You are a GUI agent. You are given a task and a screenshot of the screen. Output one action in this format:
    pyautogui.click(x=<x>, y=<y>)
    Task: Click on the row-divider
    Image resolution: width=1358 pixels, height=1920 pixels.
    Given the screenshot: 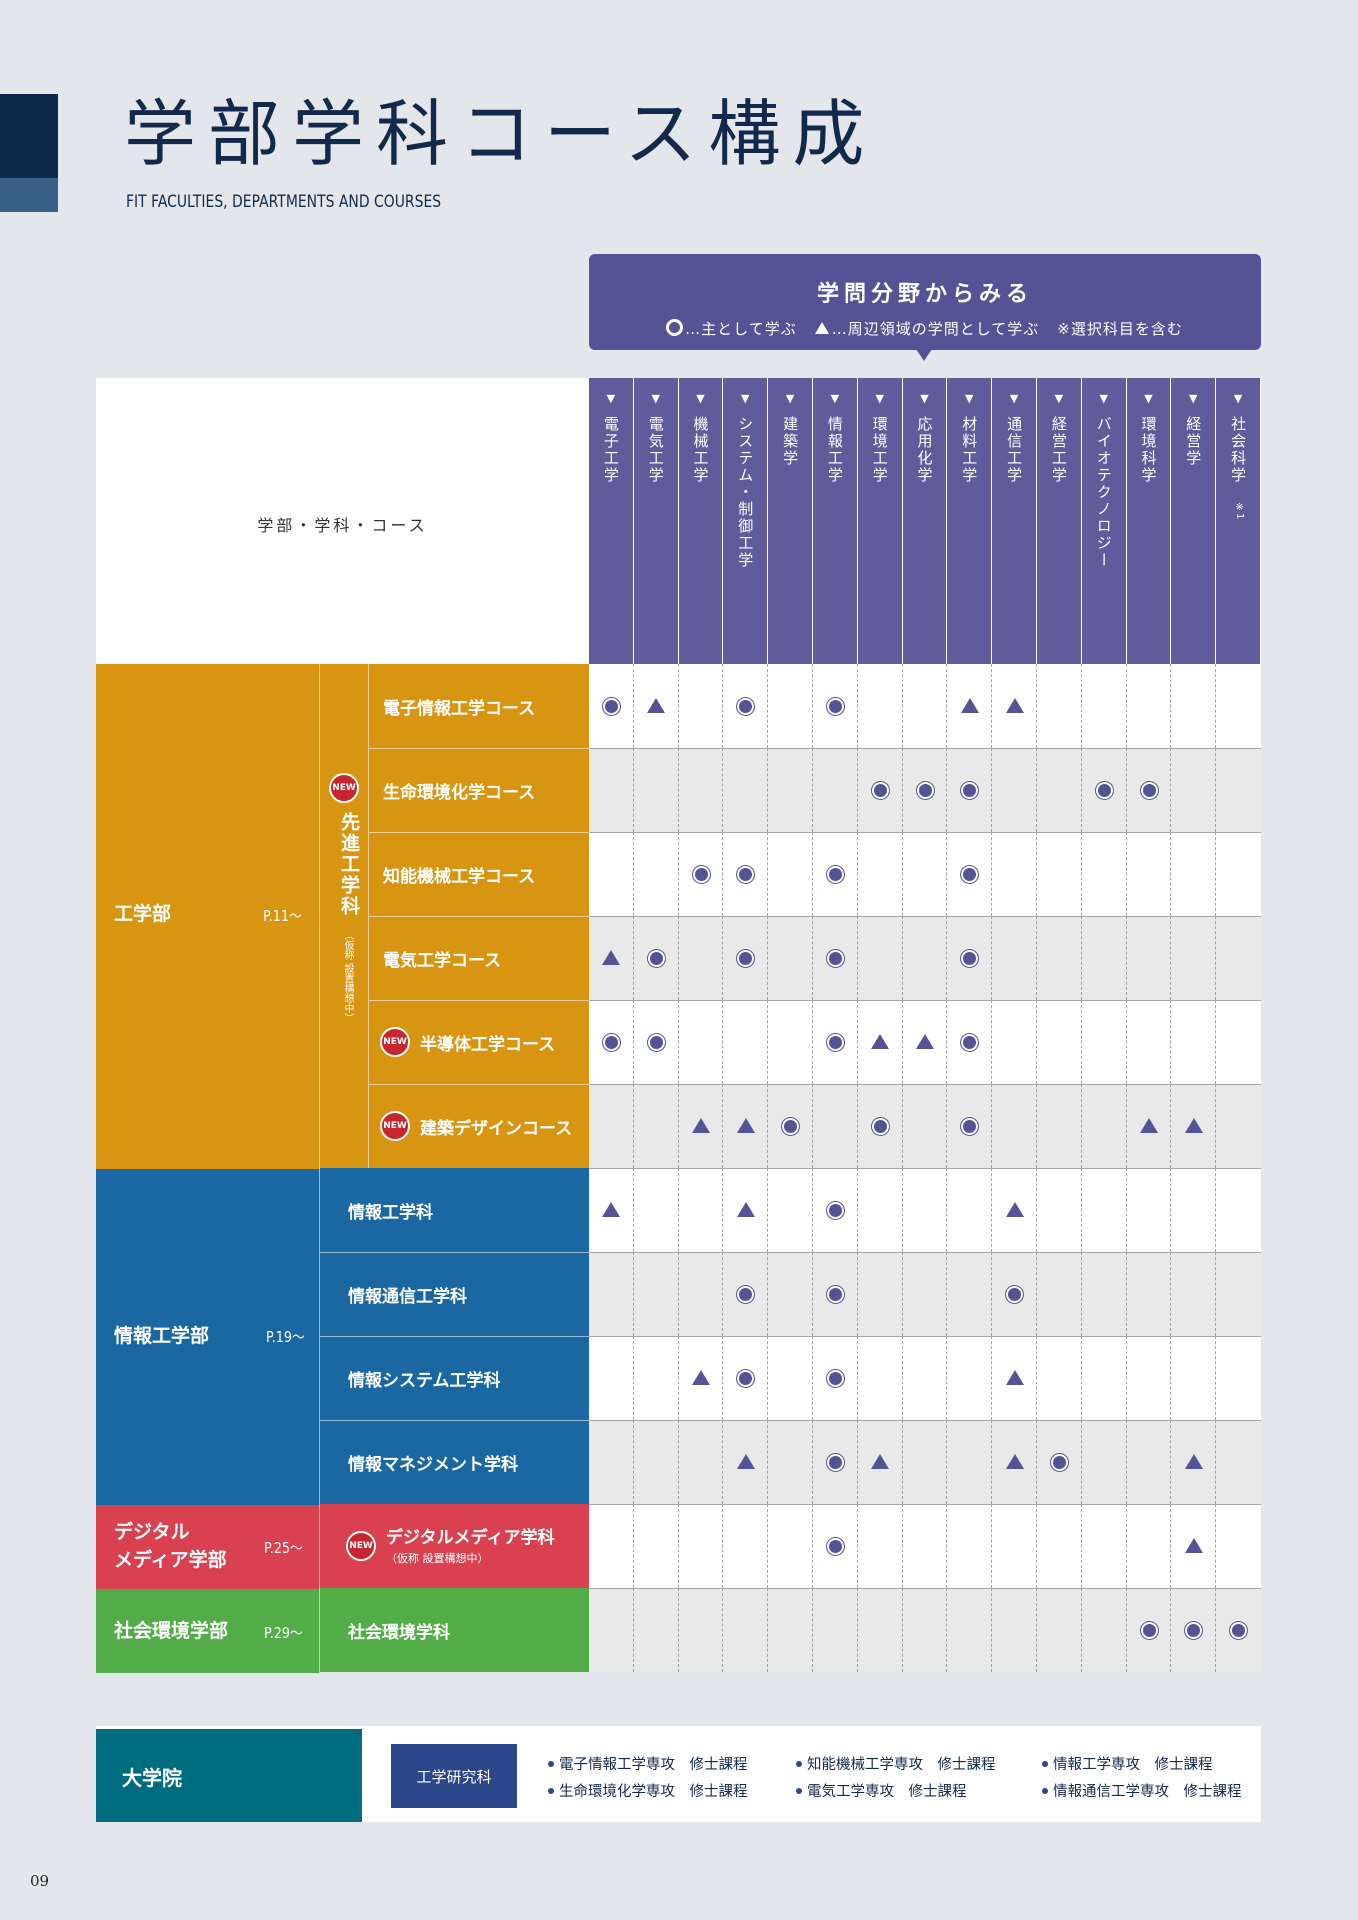 What is the action you would take?
    pyautogui.click(x=925, y=1000)
    